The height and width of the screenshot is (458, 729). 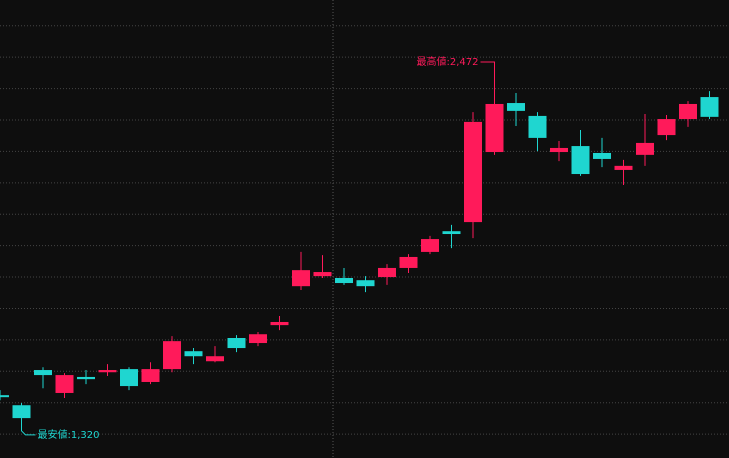 What do you see at coordinates (487, 64) in the screenshot?
I see `high-leader` at bounding box center [487, 64].